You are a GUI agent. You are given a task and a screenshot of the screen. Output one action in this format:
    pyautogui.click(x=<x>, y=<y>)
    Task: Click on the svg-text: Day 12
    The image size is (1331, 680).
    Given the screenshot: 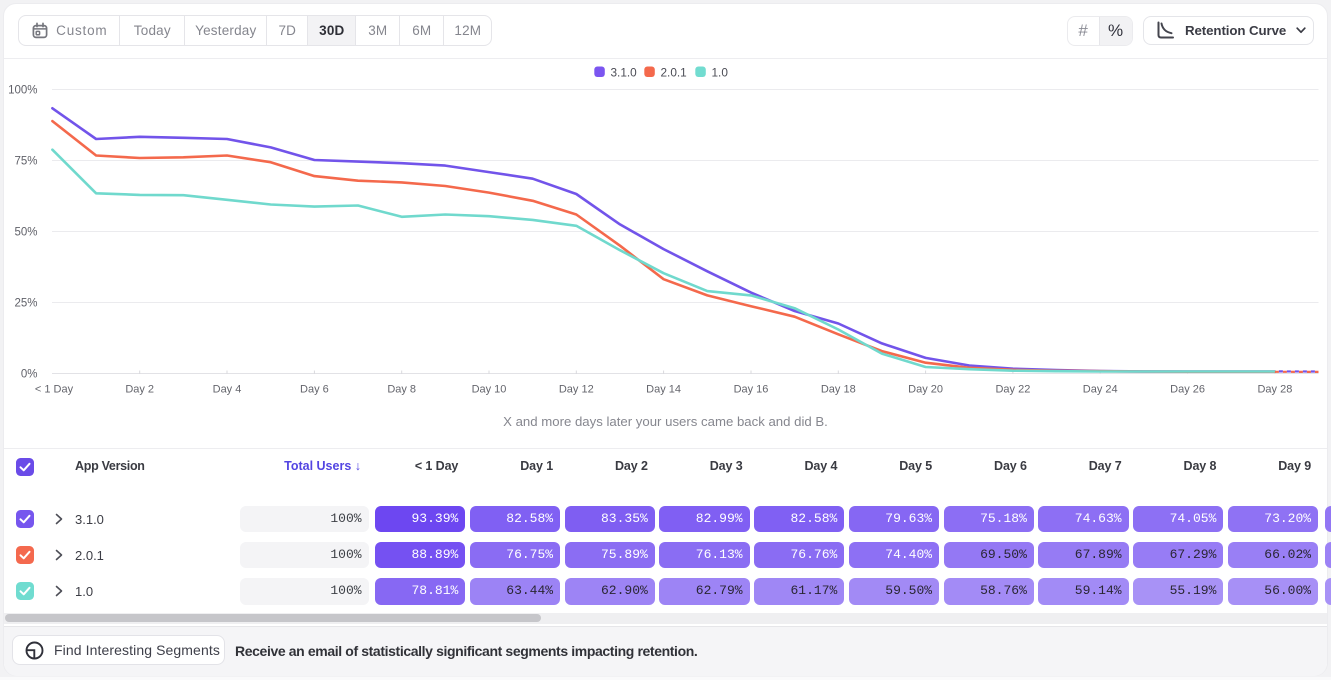 What is the action you would take?
    pyautogui.click(x=576, y=390)
    